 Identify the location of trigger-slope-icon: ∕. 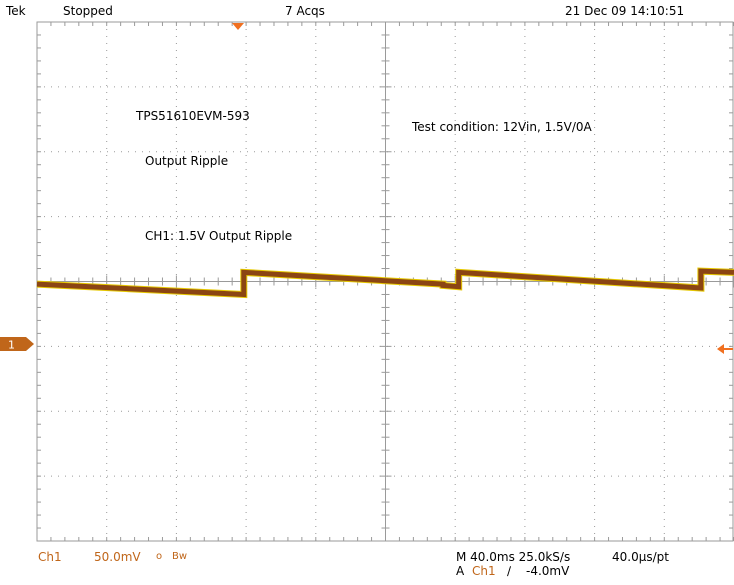
(509, 571).